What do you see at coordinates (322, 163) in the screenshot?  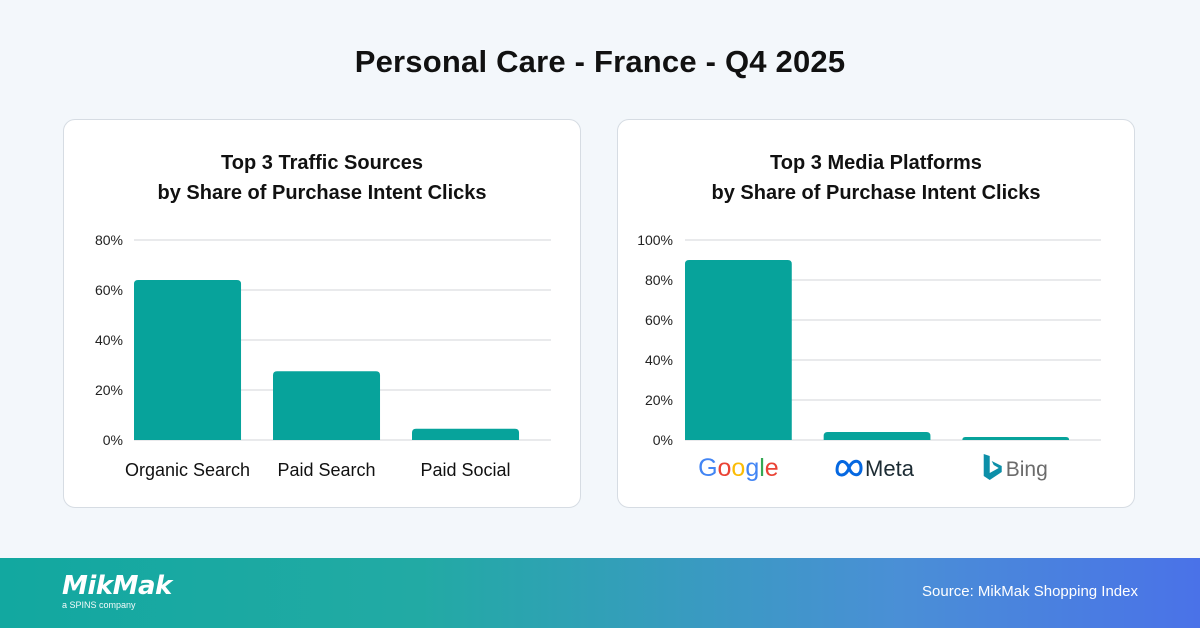 I see `chart-title-line-1: Top 3 Traffic Sources` at bounding box center [322, 163].